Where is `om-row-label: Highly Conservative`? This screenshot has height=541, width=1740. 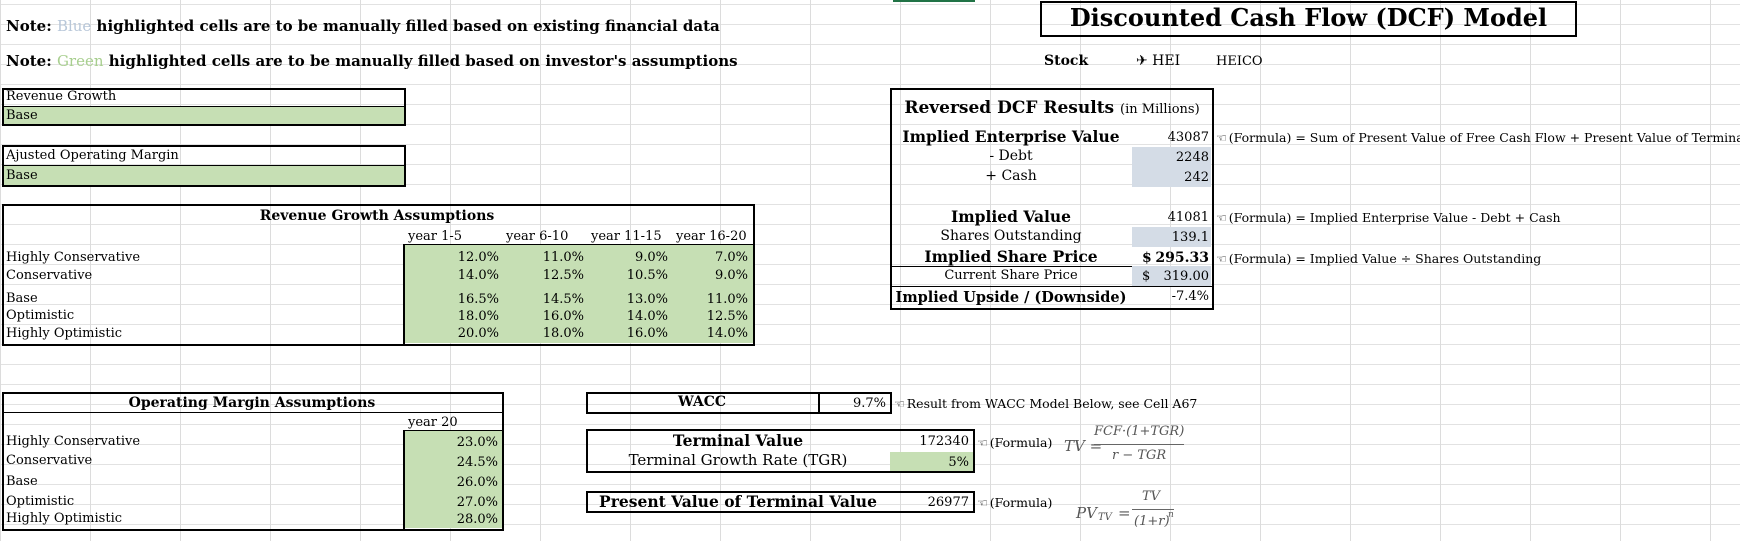
om-row-label: Highly Conservative is located at coordinates (73, 441).